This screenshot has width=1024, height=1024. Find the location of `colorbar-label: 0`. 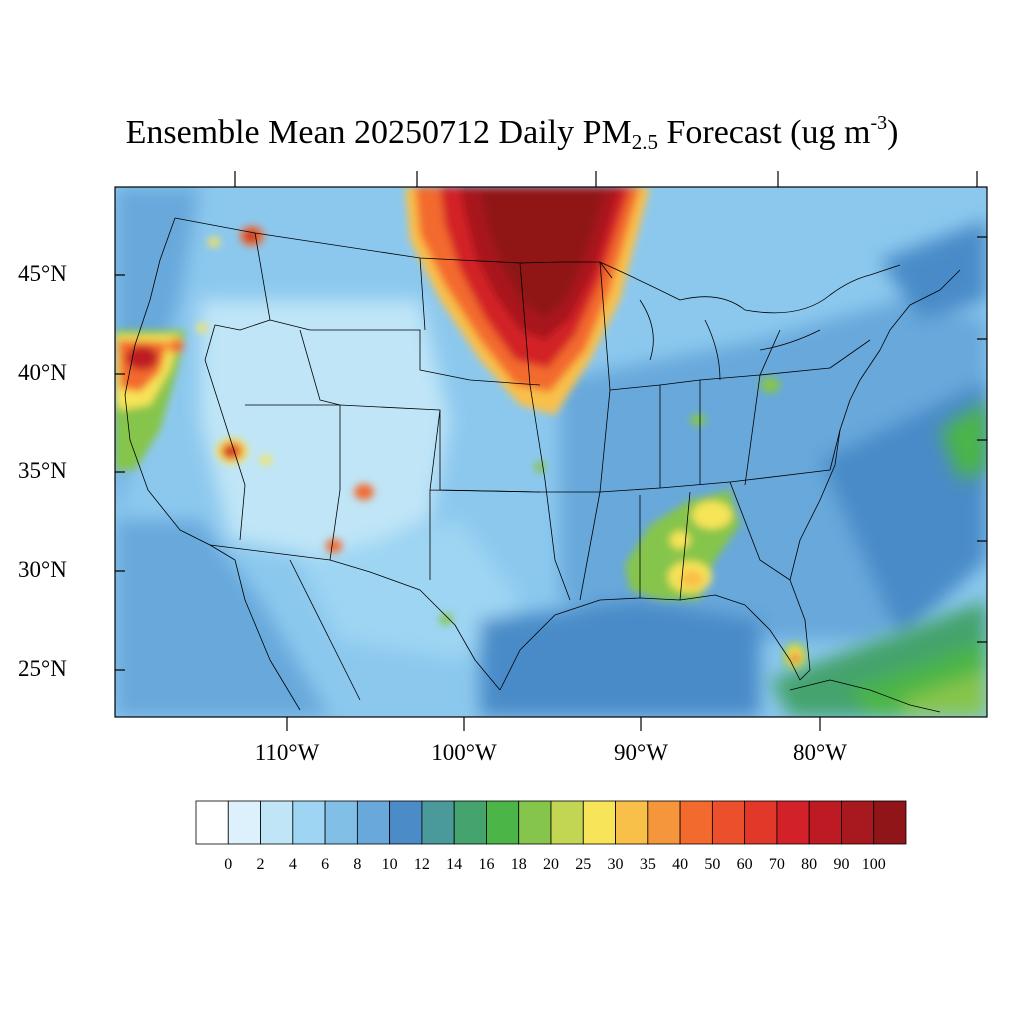

colorbar-label: 0 is located at coordinates (228, 864).